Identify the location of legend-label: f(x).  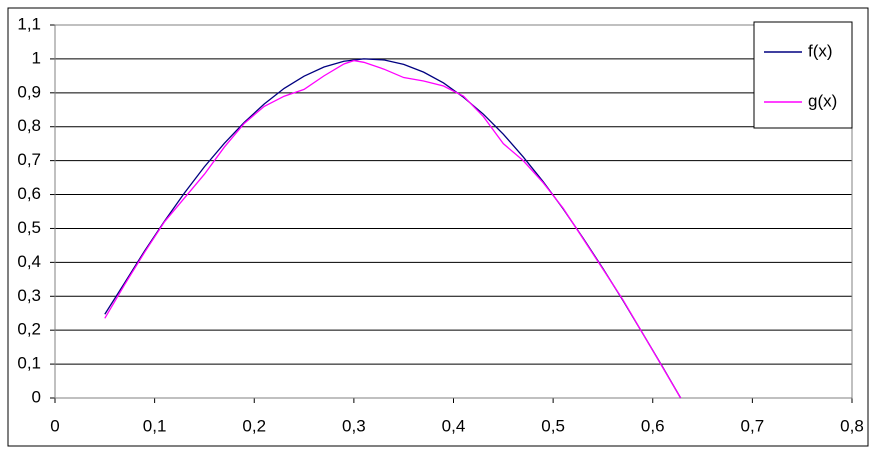
(820, 50).